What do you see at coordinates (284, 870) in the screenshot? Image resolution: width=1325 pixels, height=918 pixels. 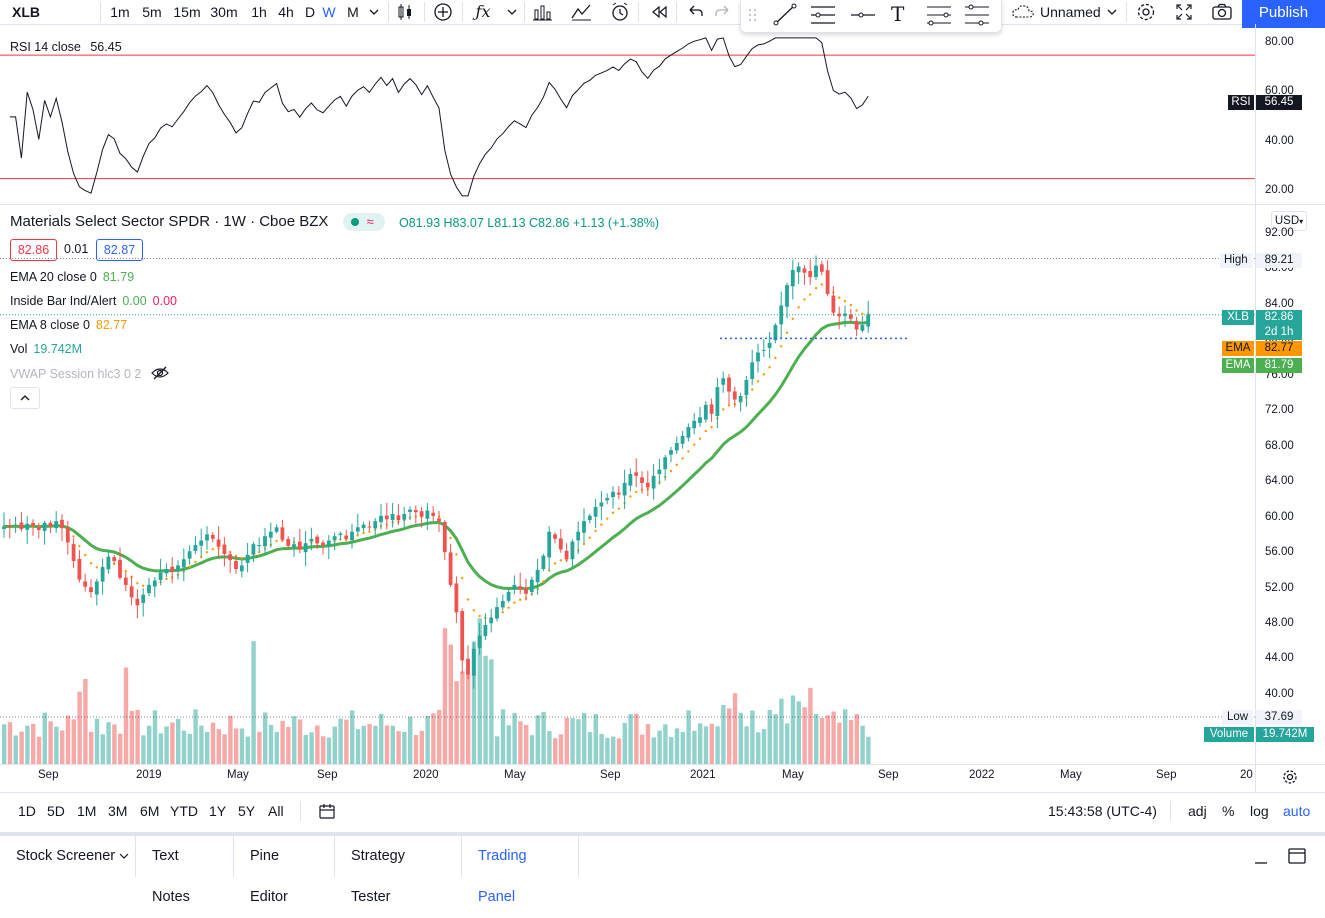 I see `tab-pine-editor: Pine Editor` at bounding box center [284, 870].